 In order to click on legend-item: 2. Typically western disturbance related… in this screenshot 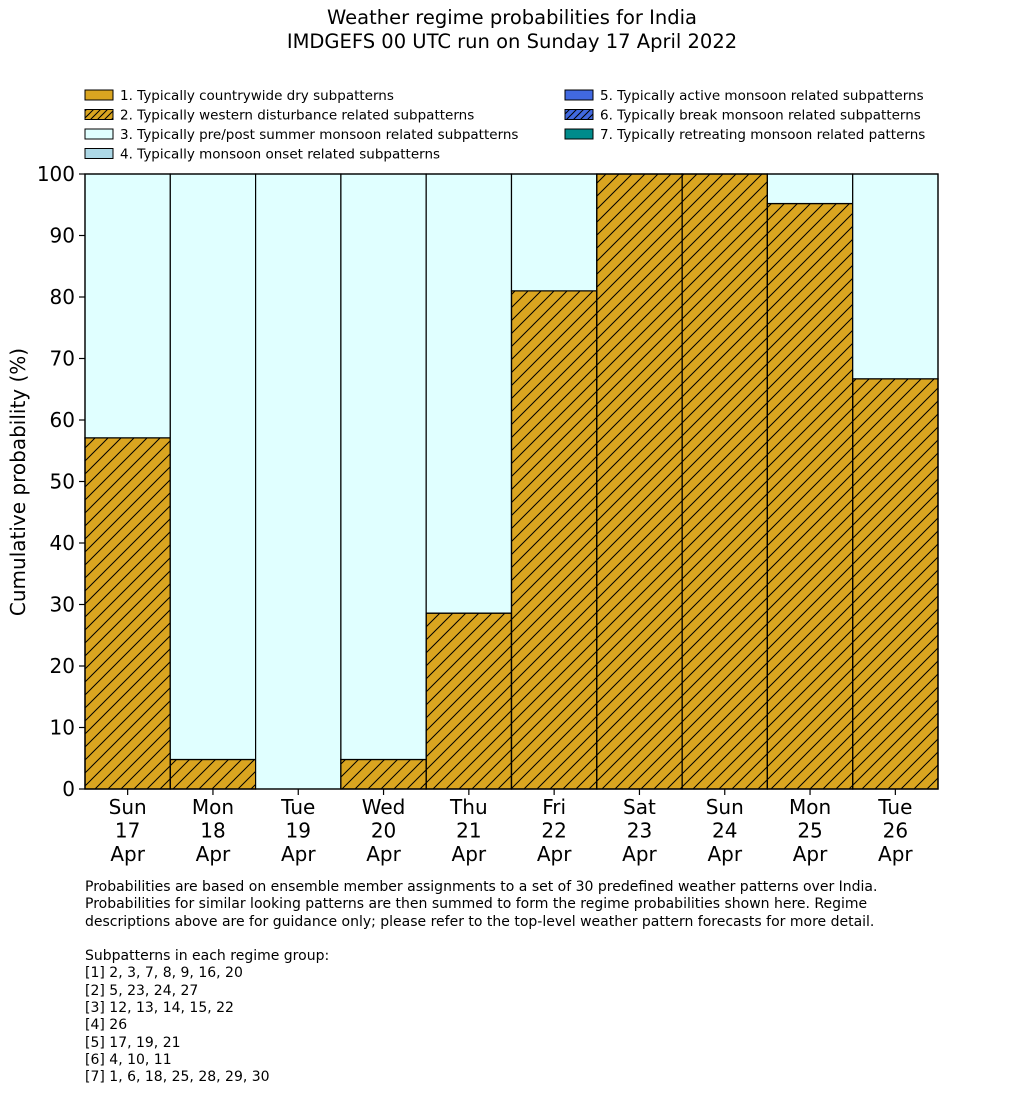, I will do `click(279, 116)`.